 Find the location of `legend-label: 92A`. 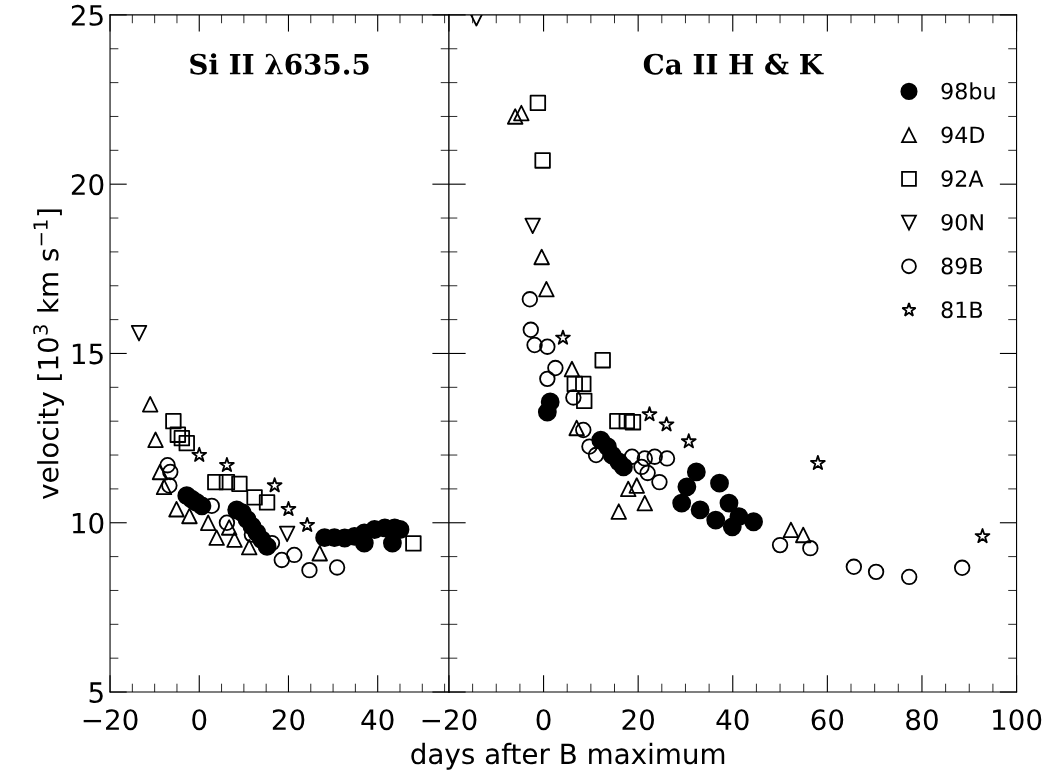

legend-label: 92A is located at coordinates (962, 178).